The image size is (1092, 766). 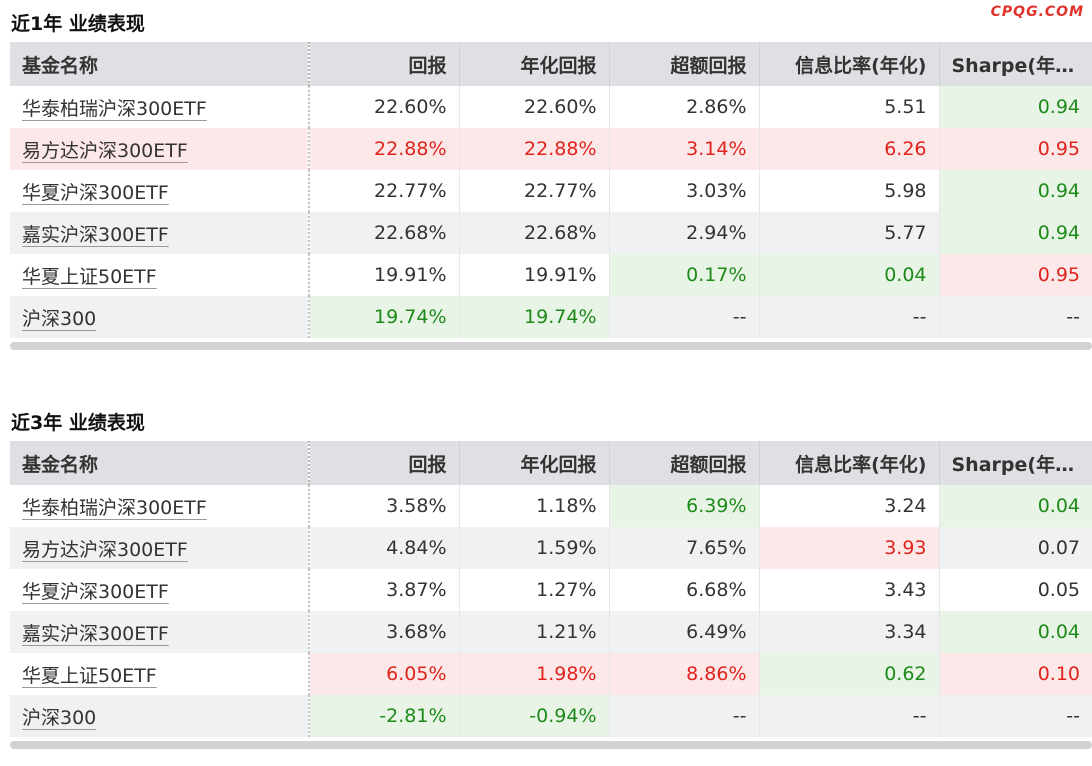 I want to click on sharpe-cell: 0.10, so click(x=1015, y=674).